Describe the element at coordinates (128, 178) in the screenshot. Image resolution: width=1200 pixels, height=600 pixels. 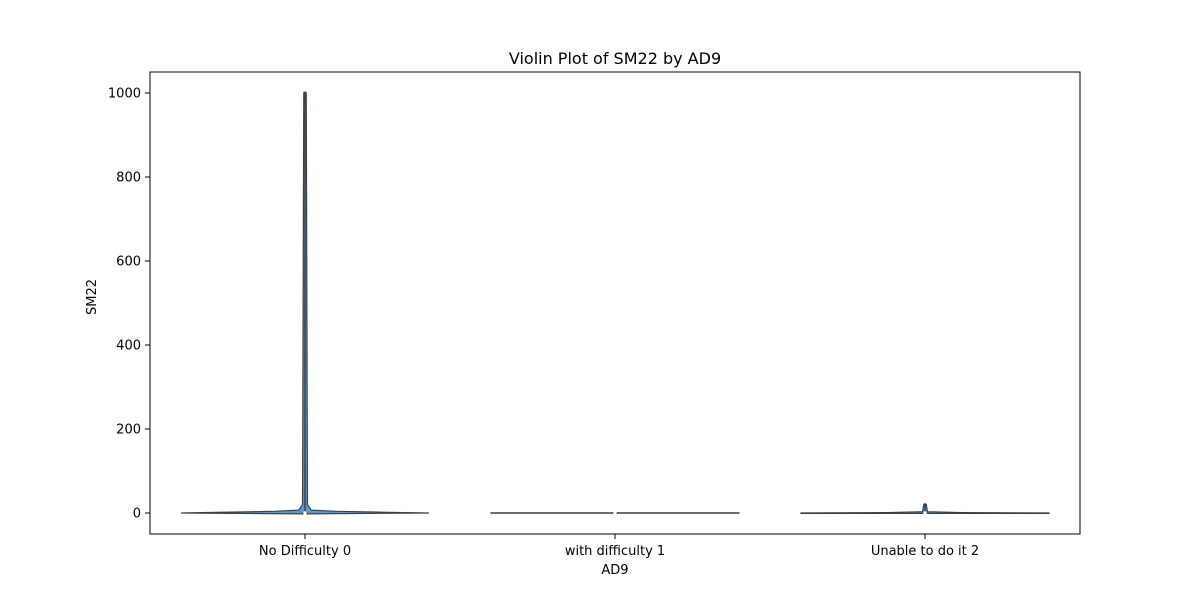
I see `y-tick-label: 800` at that location.